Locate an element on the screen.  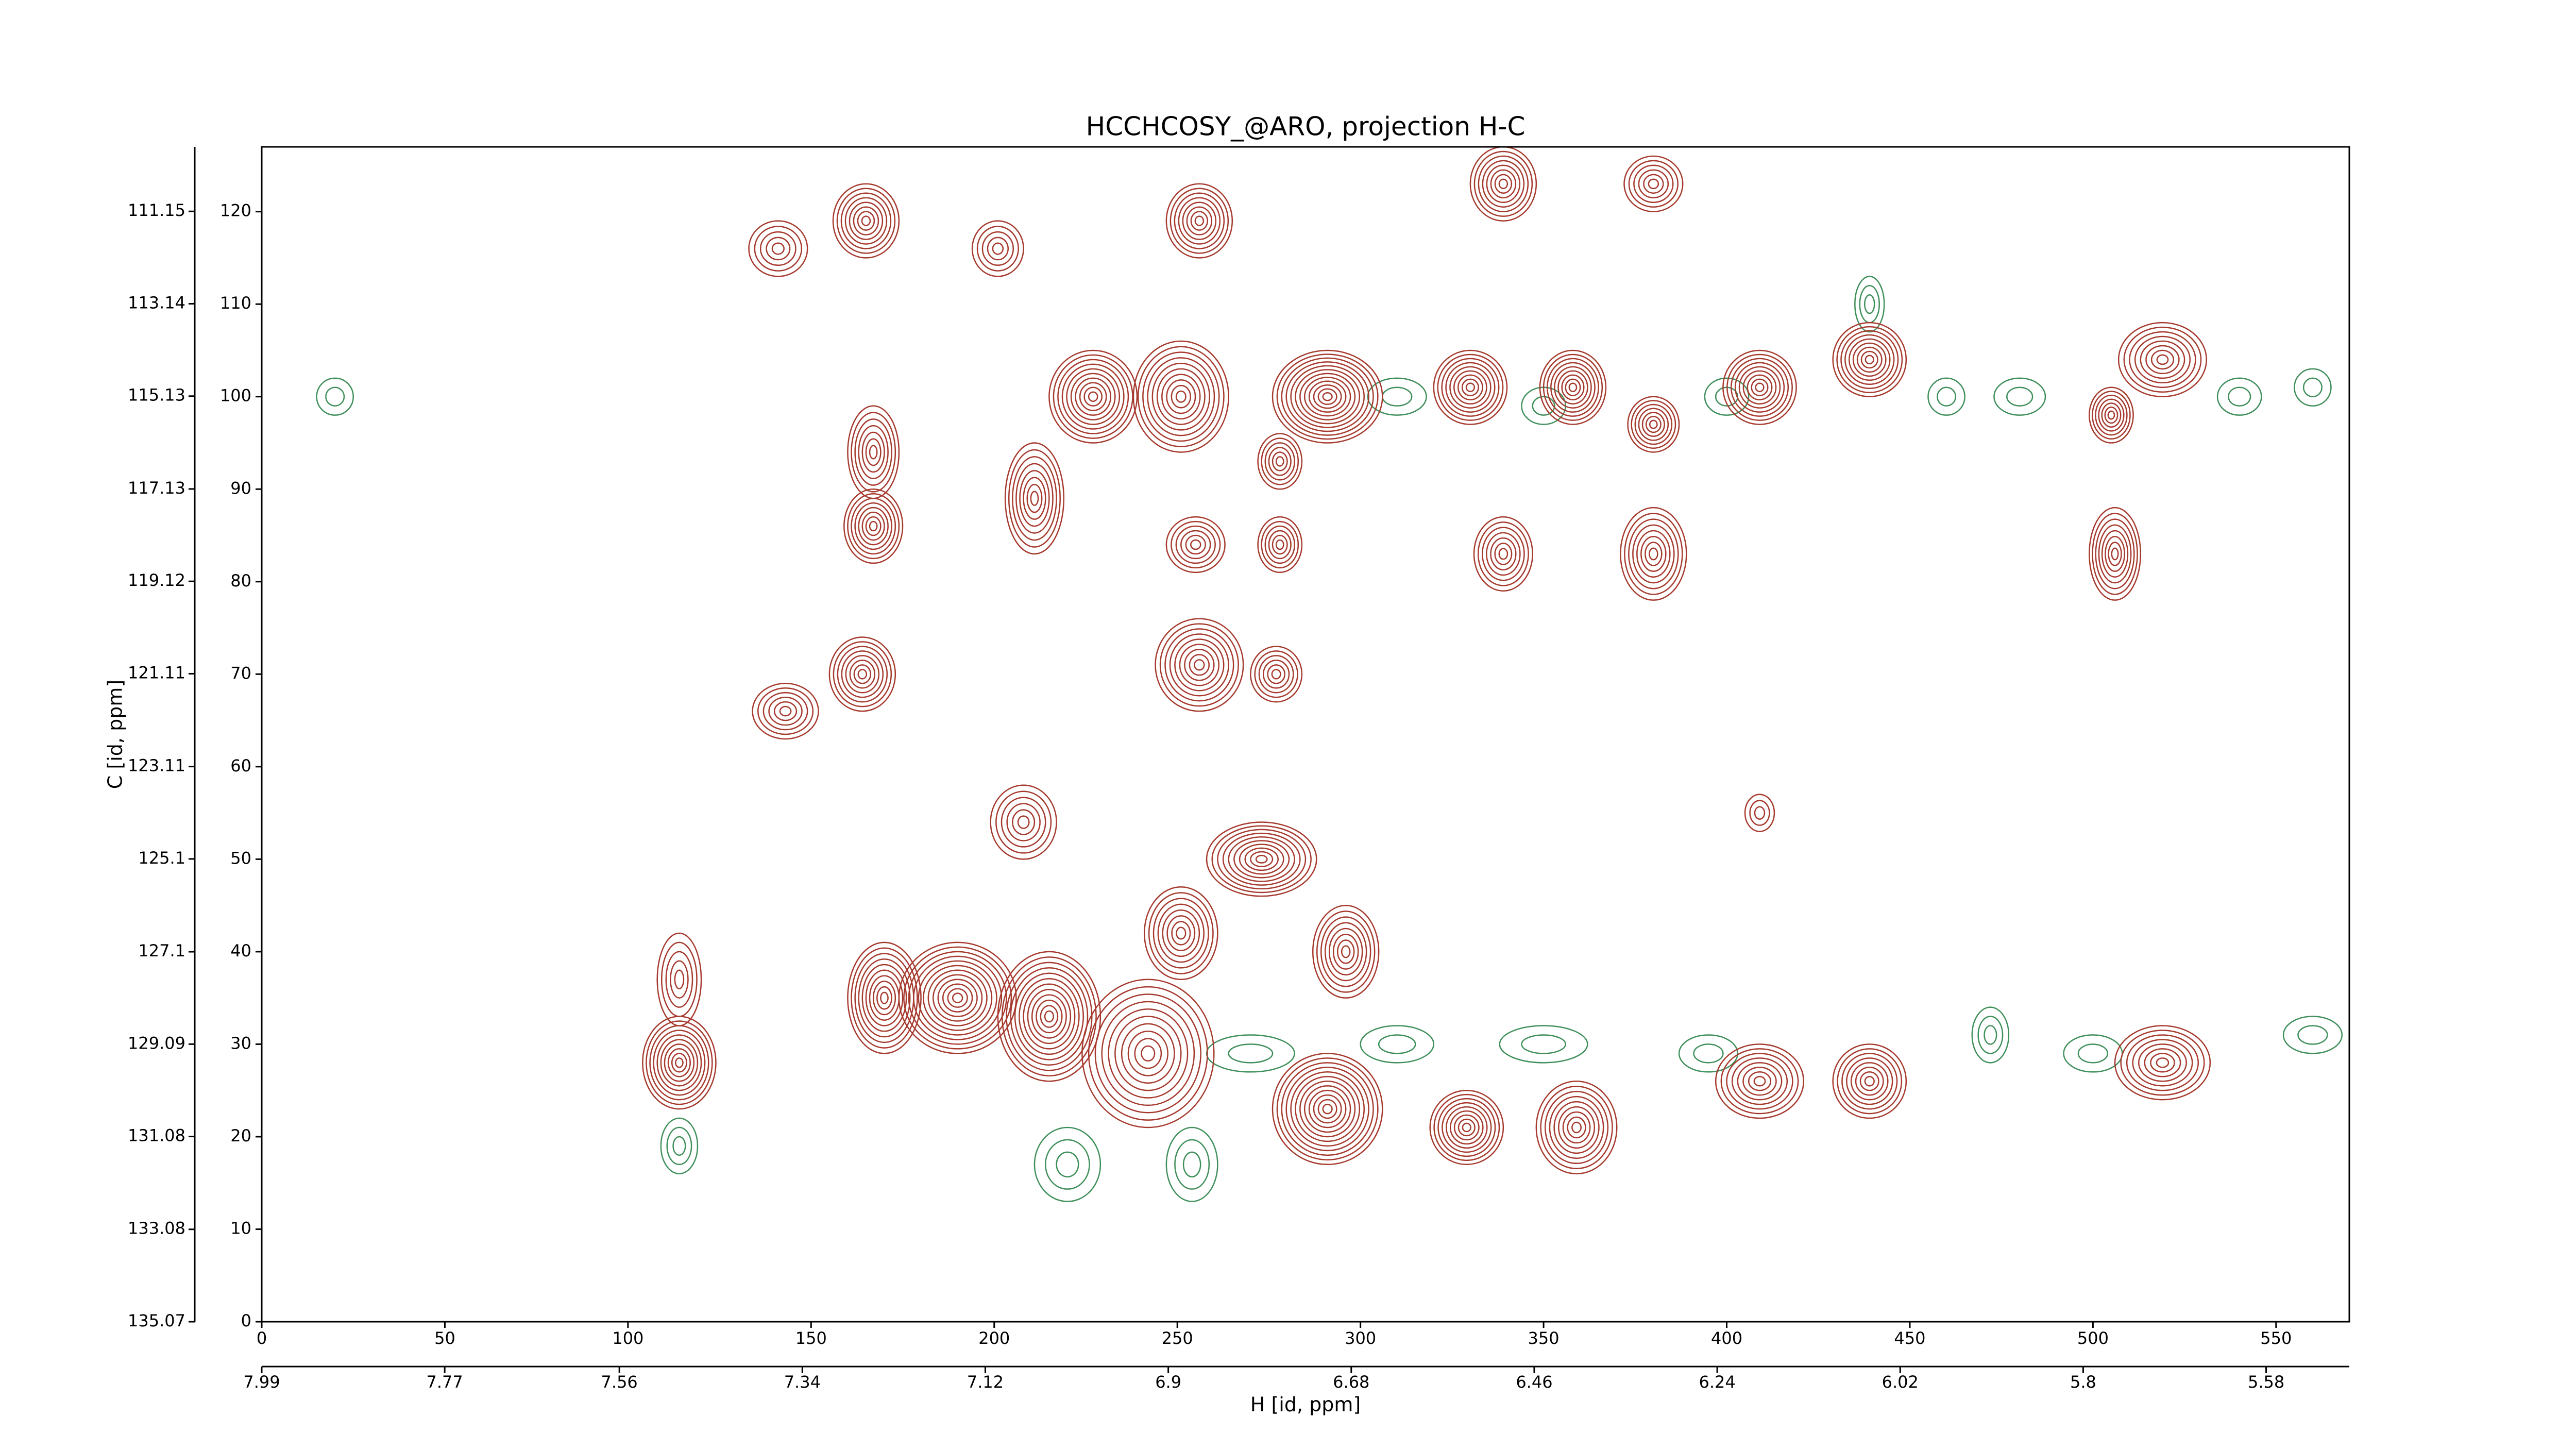
x-tick-label: 50 is located at coordinates (444, 1338).